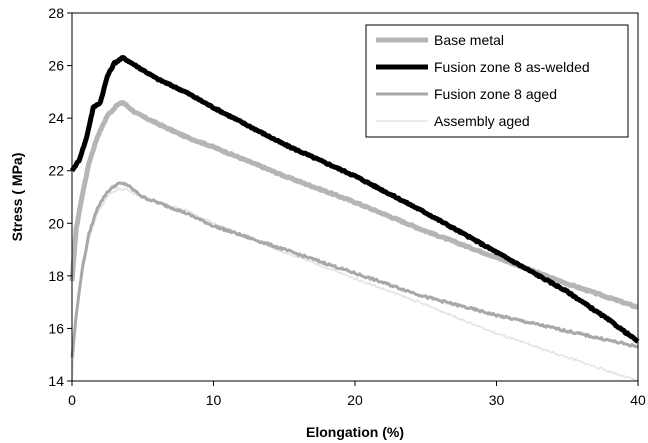 The image size is (648, 443). Describe the element at coordinates (56, 118) in the screenshot. I see `y-tick-label: 24` at that location.